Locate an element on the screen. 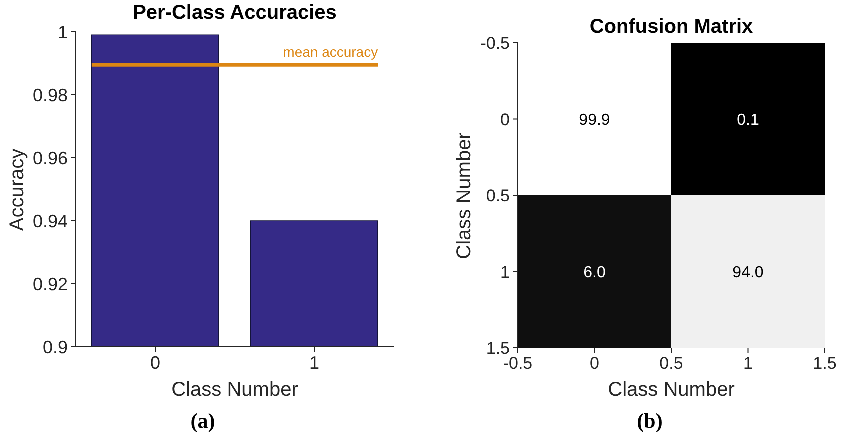 This screenshot has width=843, height=439. text: (b) is located at coordinates (650, 421).